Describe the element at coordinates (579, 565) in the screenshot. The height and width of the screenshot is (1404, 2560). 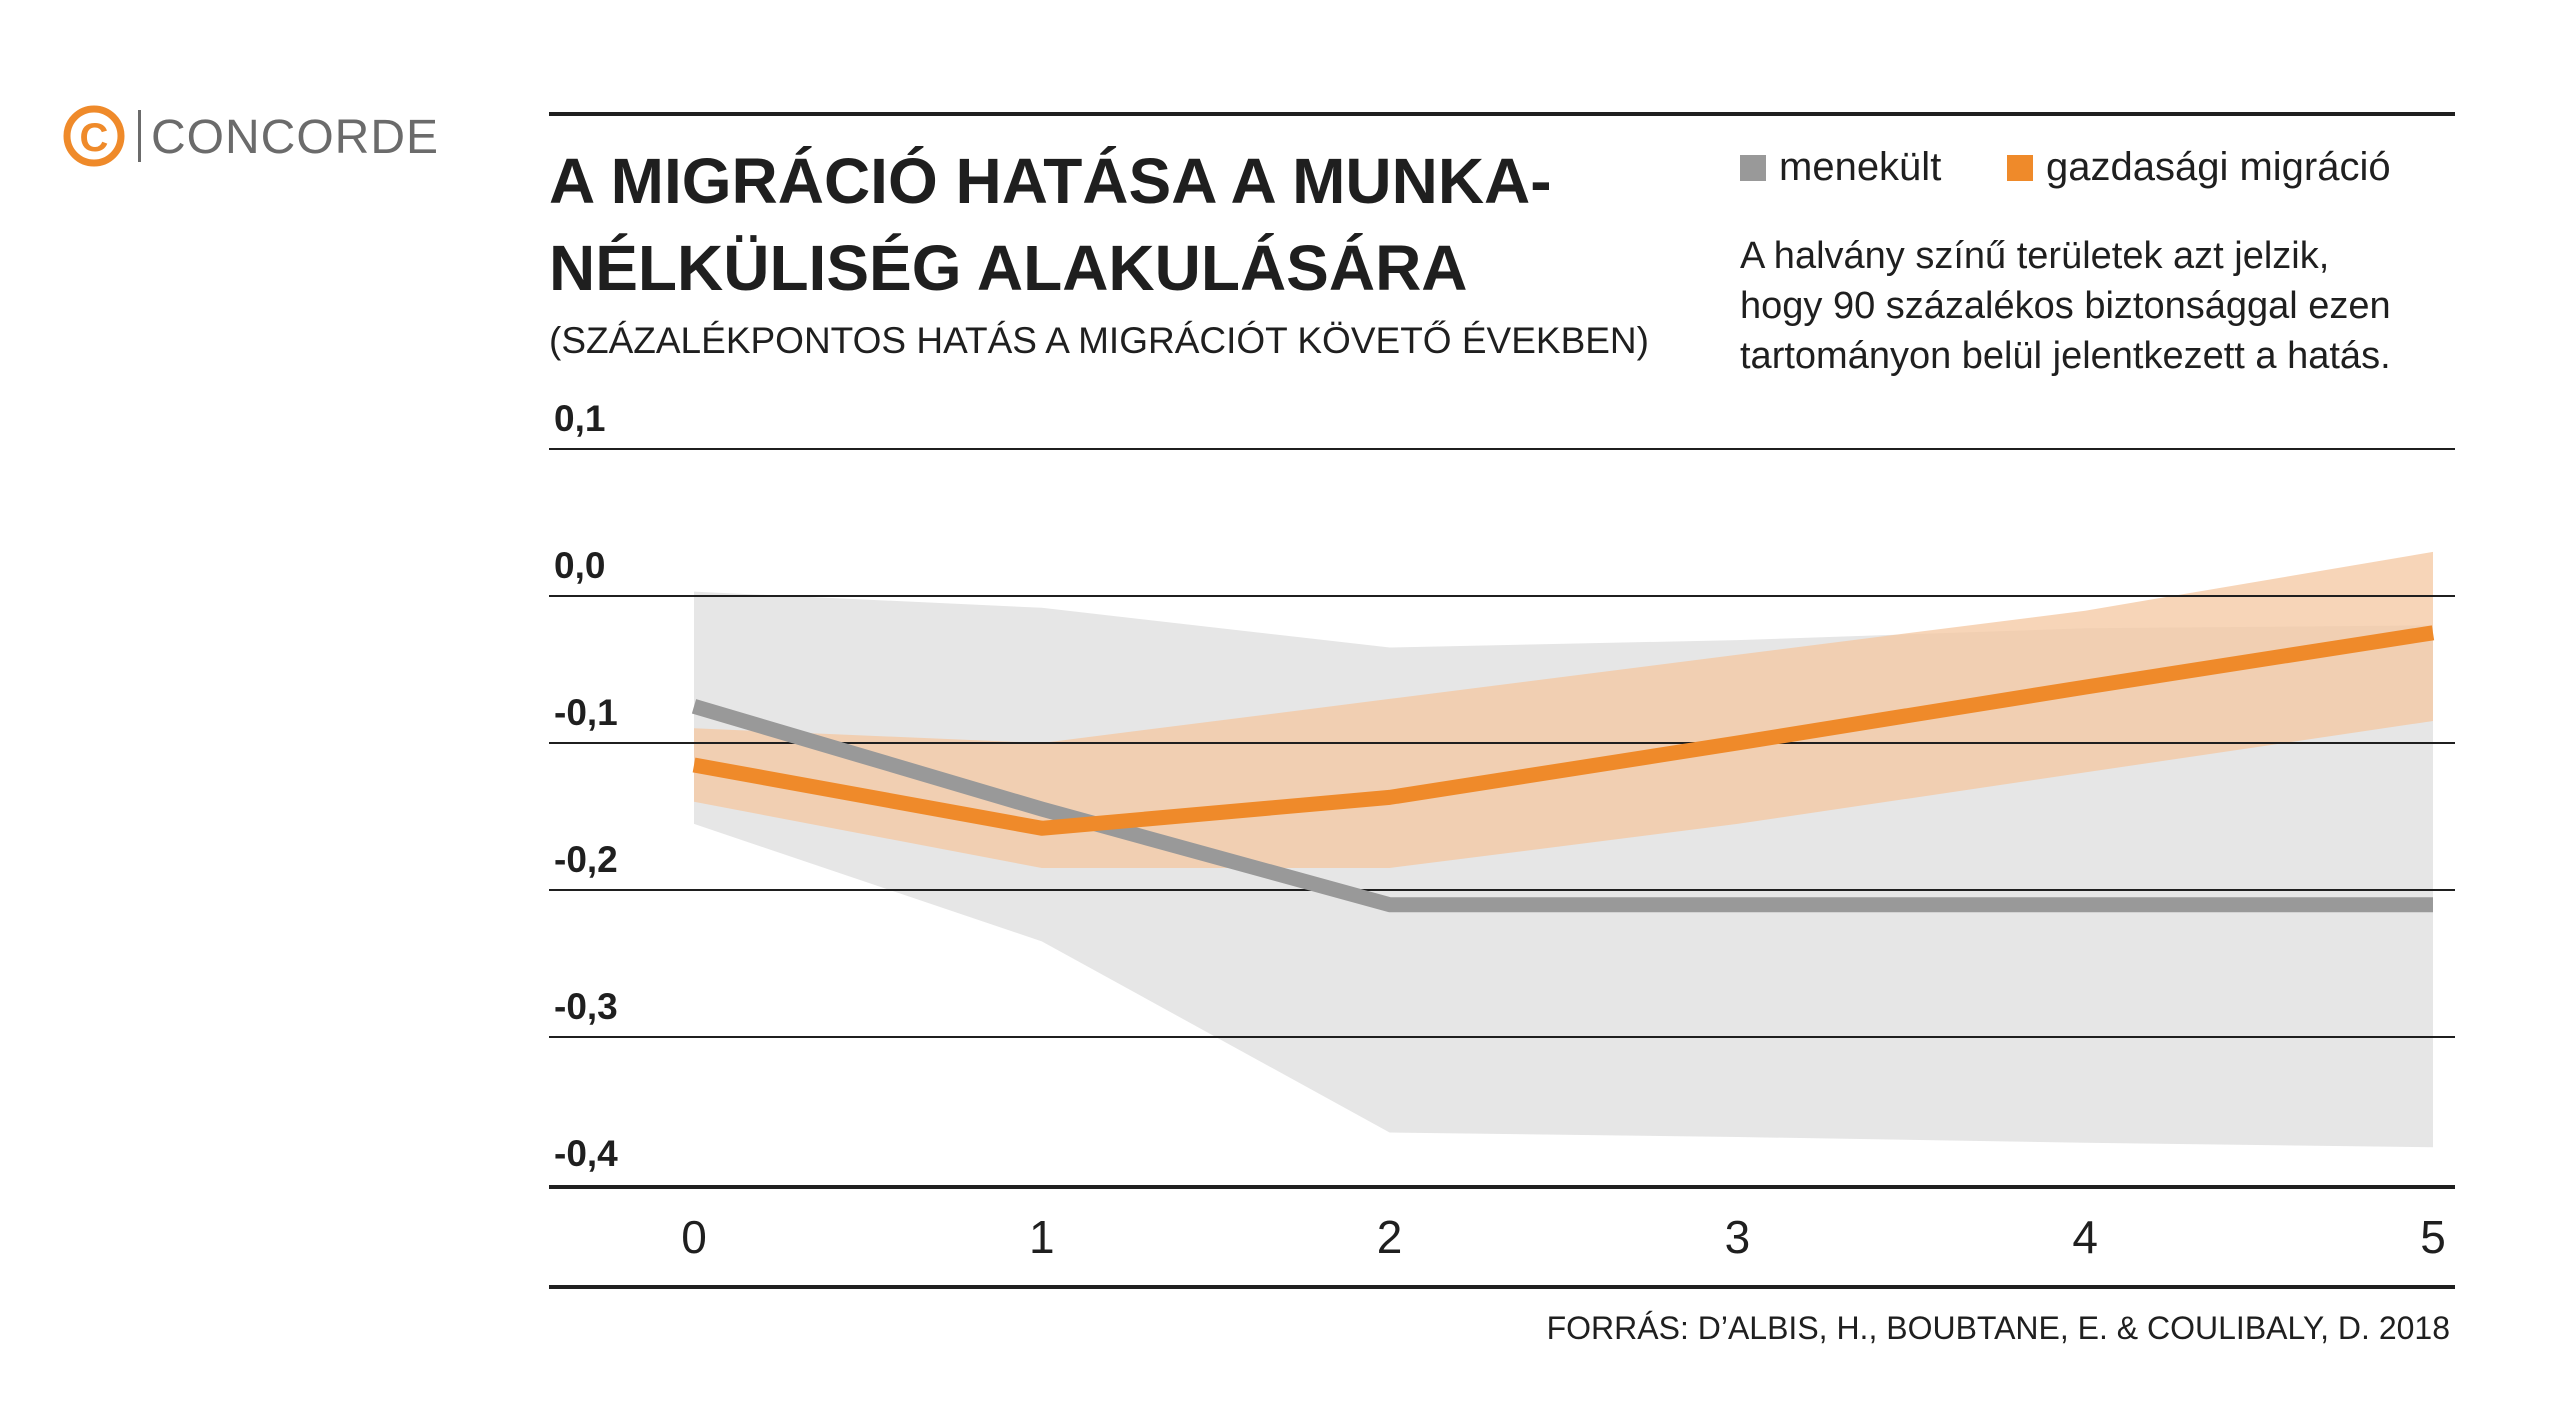
I see `y-tick-label-1: 0,0` at that location.